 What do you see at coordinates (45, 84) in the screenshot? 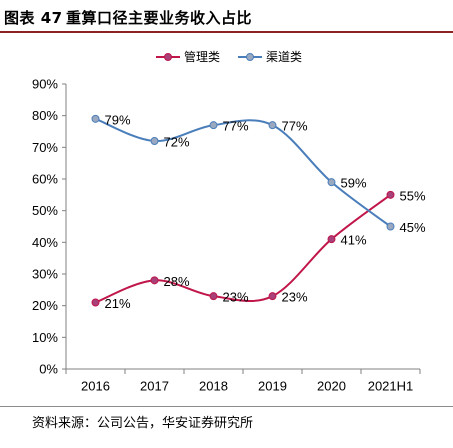
I see `y-tick-label: 90%` at bounding box center [45, 84].